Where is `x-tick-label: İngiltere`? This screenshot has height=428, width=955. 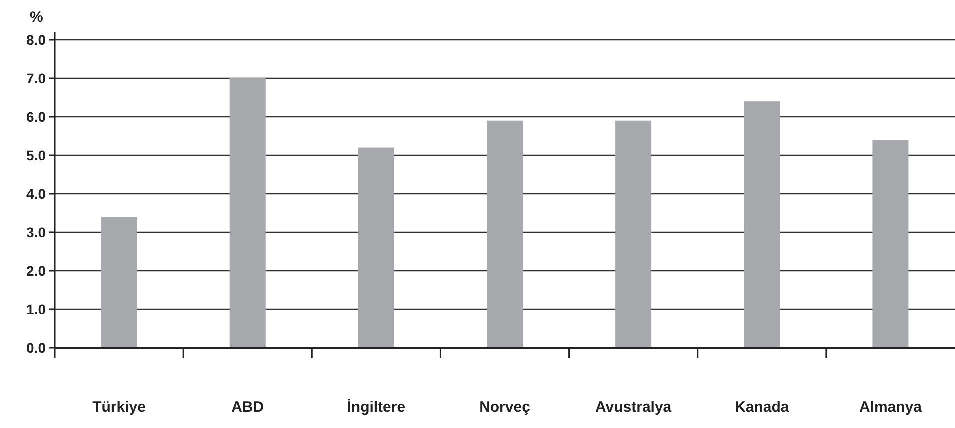
x-tick-label: İngiltere is located at coordinates (376, 407).